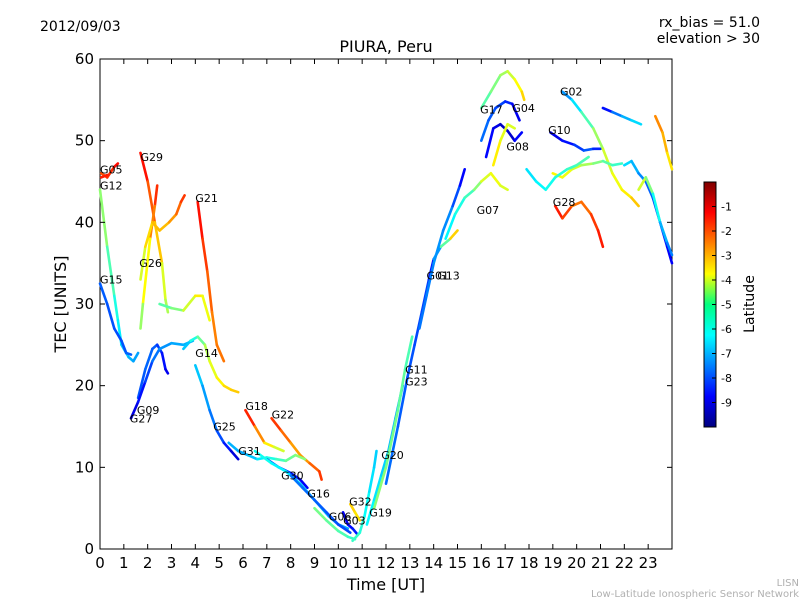  Describe the element at coordinates (362, 563) in the screenshot. I see `x-tick-label: 11` at that location.